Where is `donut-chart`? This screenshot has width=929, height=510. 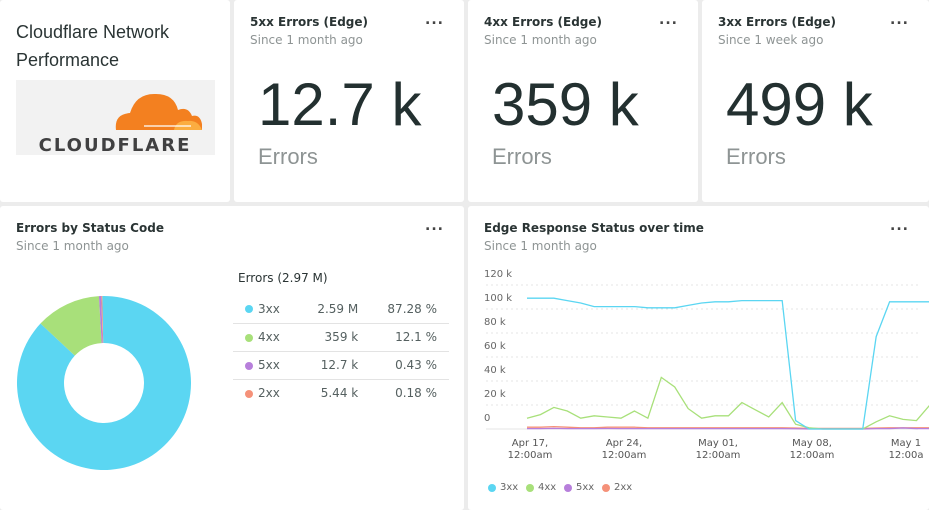 donut-chart is located at coordinates (104, 383).